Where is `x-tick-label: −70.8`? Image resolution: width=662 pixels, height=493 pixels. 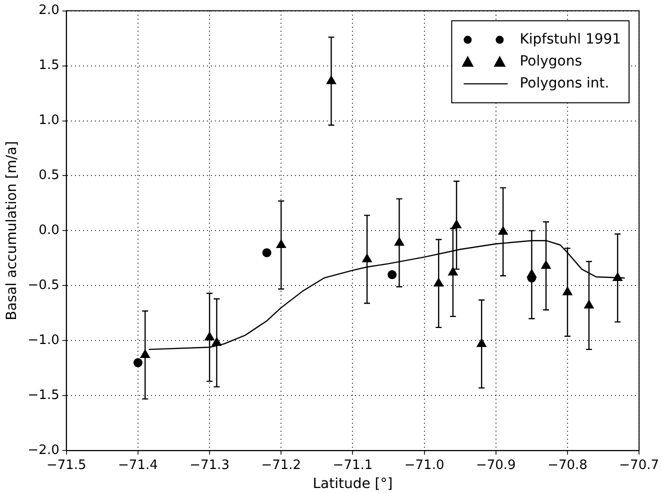 x-tick-label: −70.8 is located at coordinates (568, 465).